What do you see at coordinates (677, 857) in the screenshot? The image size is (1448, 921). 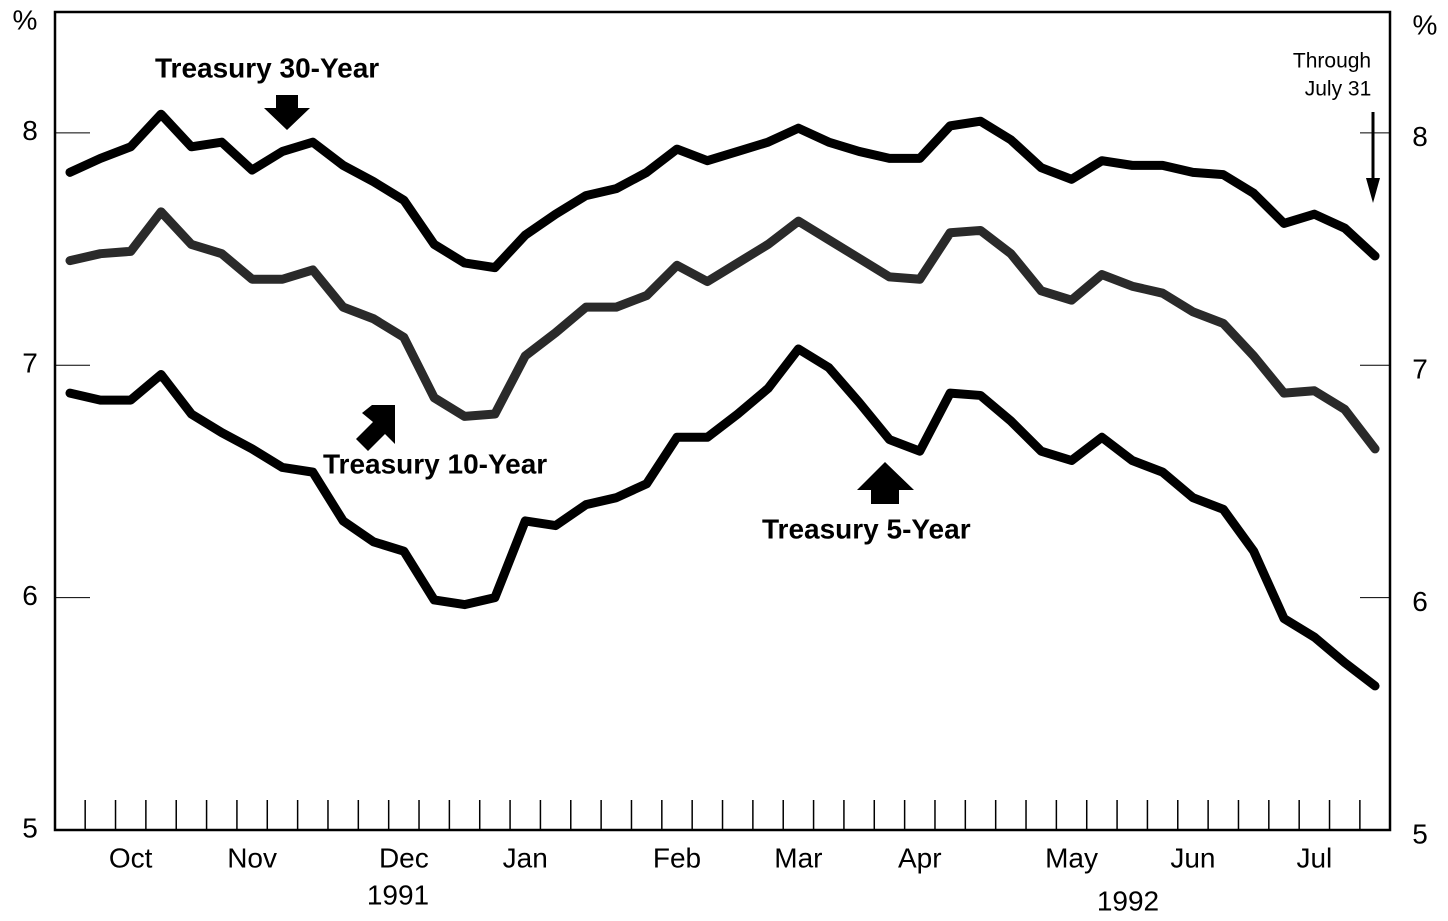 I see `x-tick-label: Feb` at bounding box center [677, 857].